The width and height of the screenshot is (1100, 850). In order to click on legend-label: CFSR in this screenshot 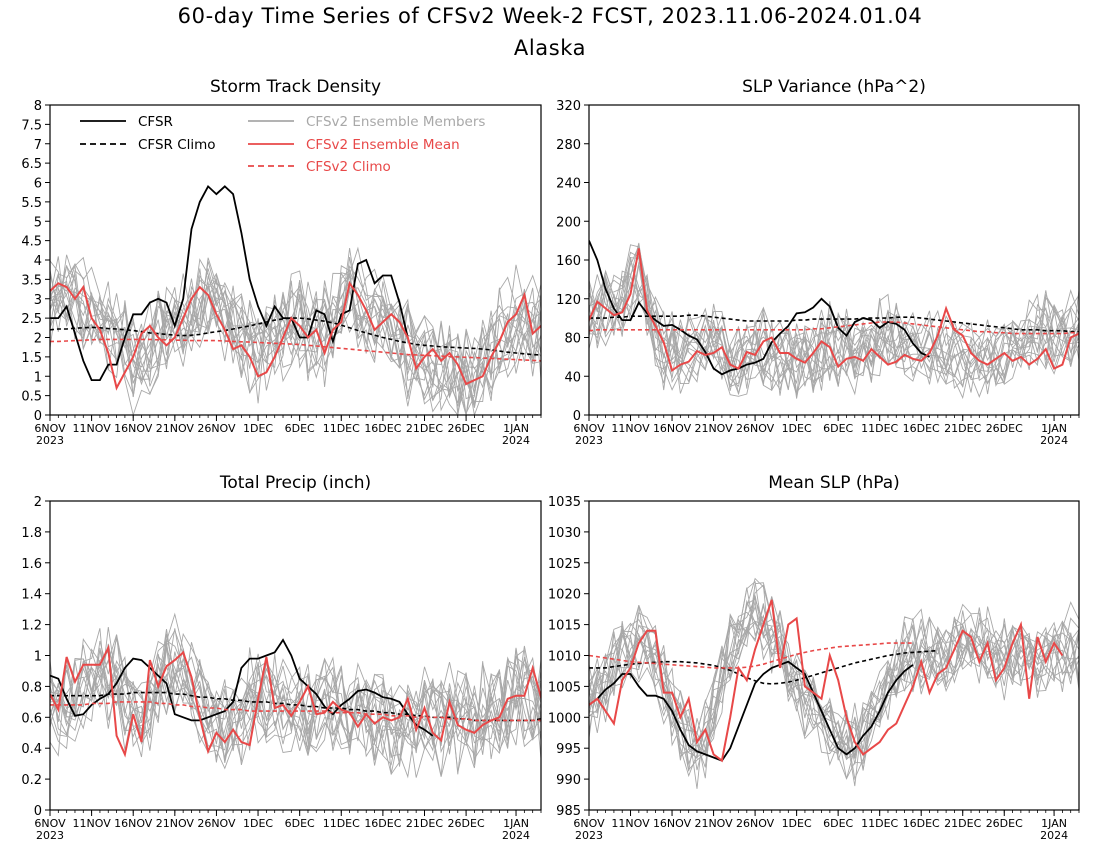, I will do `click(155, 122)`.